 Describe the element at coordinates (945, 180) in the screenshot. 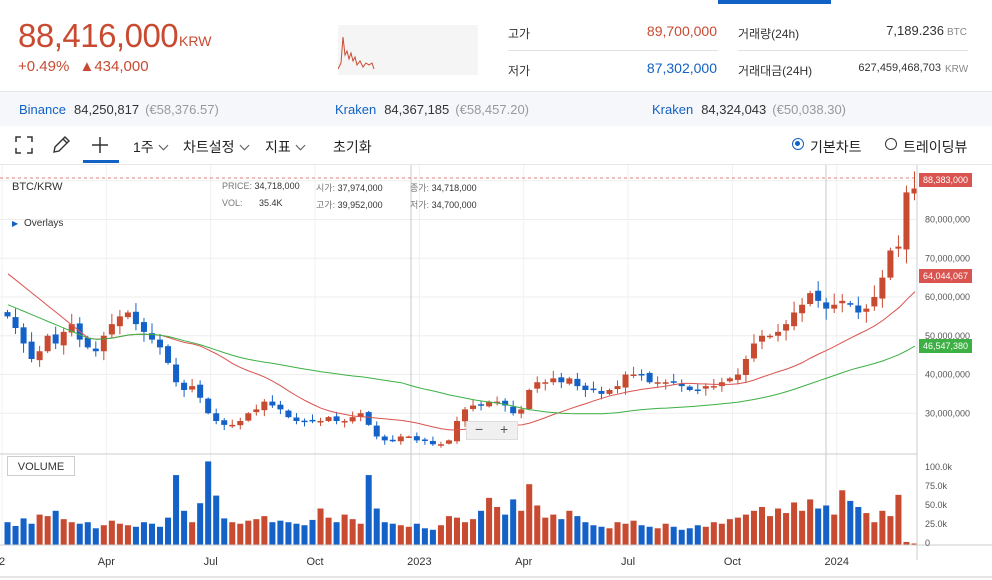

I see `last-price-badge: 88,383,000` at that location.